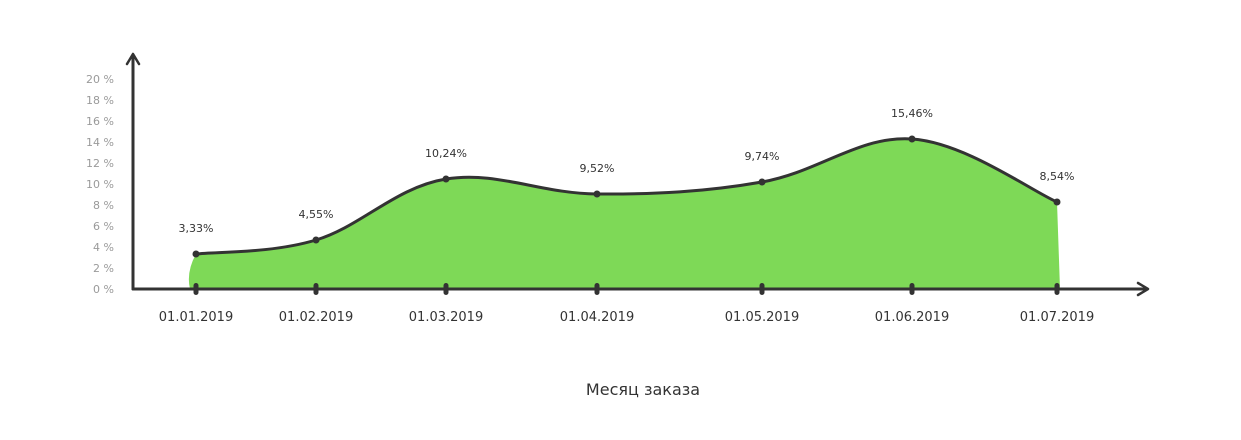  Describe the element at coordinates (912, 113) in the screenshot. I see `data-label: 15,46%` at that location.